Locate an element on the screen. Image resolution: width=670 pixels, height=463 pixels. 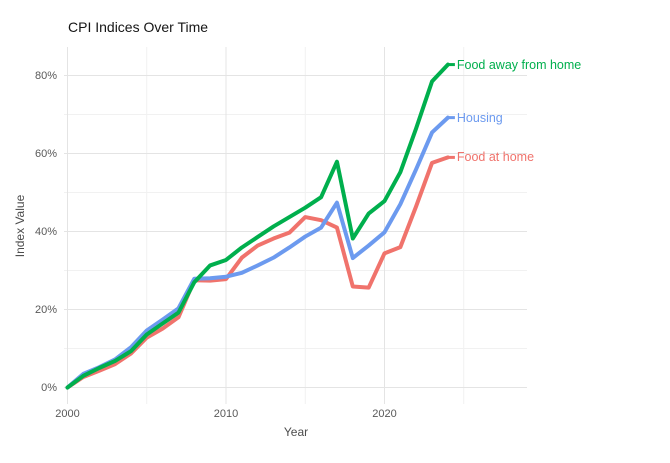
series-label-food-at-home: Food at home is located at coordinates (495, 157).